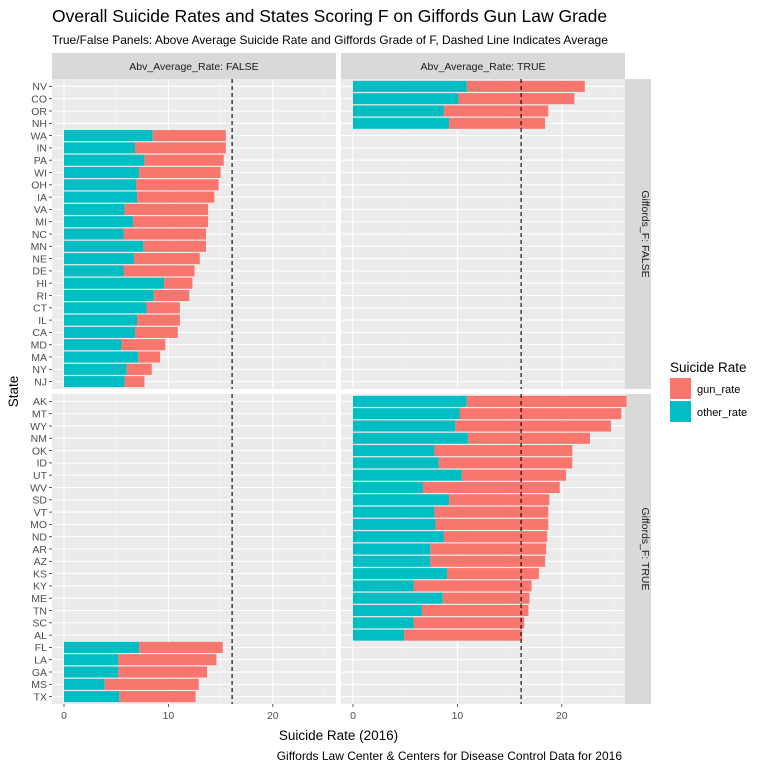  I want to click on bar-gun-UT, so click(513, 475).